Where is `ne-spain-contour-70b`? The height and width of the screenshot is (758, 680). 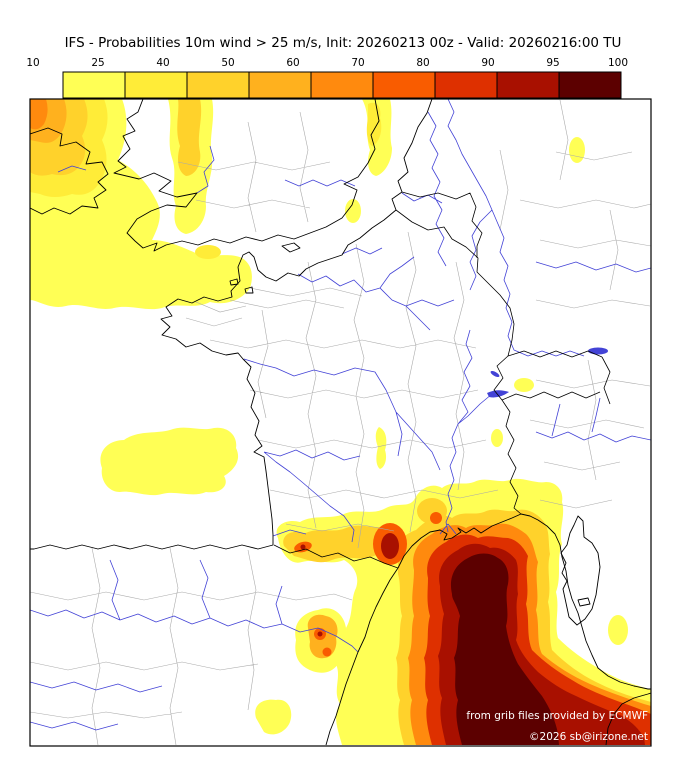
ne-spain-contour-70b is located at coordinates (327, 652).